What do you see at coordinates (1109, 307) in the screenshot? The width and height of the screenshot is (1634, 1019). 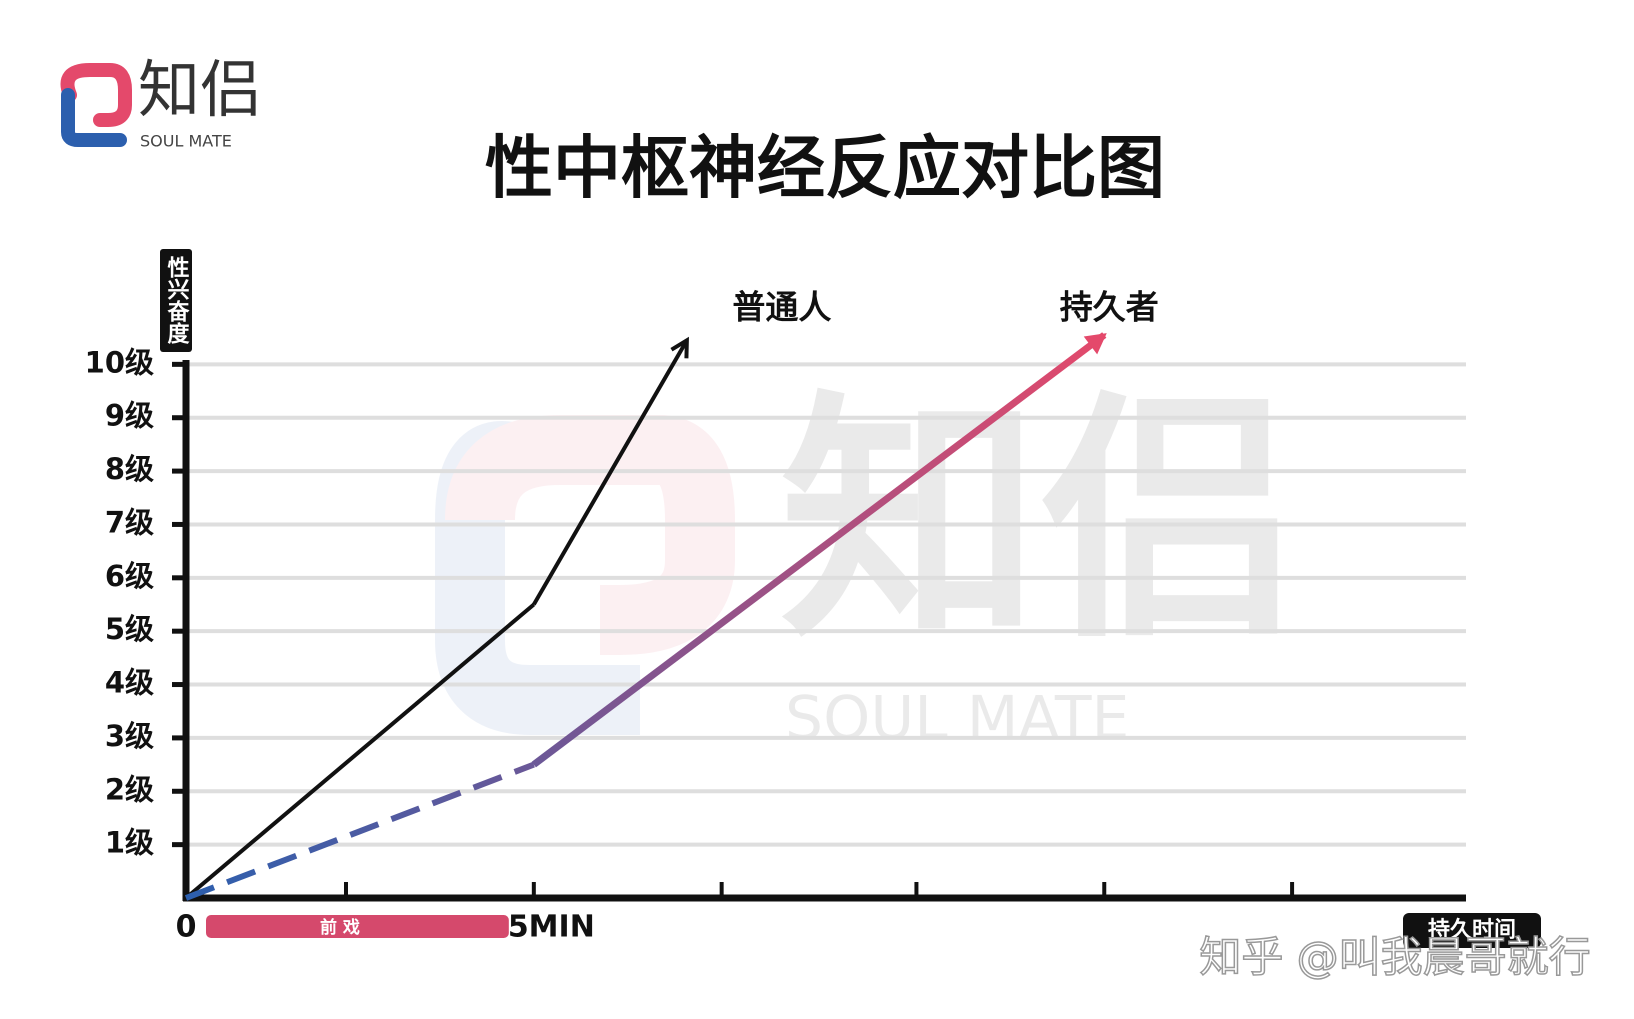 I see `series-label: 持久者` at bounding box center [1109, 307].